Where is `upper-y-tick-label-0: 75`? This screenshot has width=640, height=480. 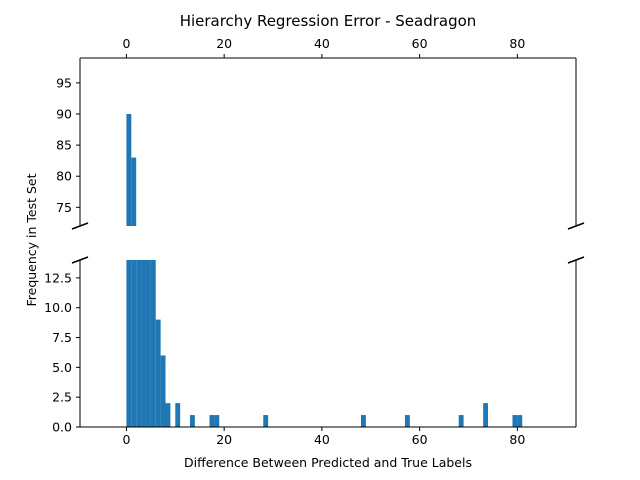 upper-y-tick-label-0: 75 is located at coordinates (64, 207).